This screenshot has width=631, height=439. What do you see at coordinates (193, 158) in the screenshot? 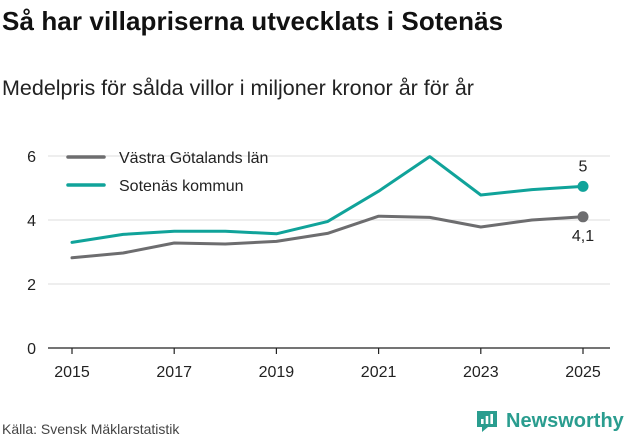
I see `legend-label: Västra Götalands län` at bounding box center [193, 158].